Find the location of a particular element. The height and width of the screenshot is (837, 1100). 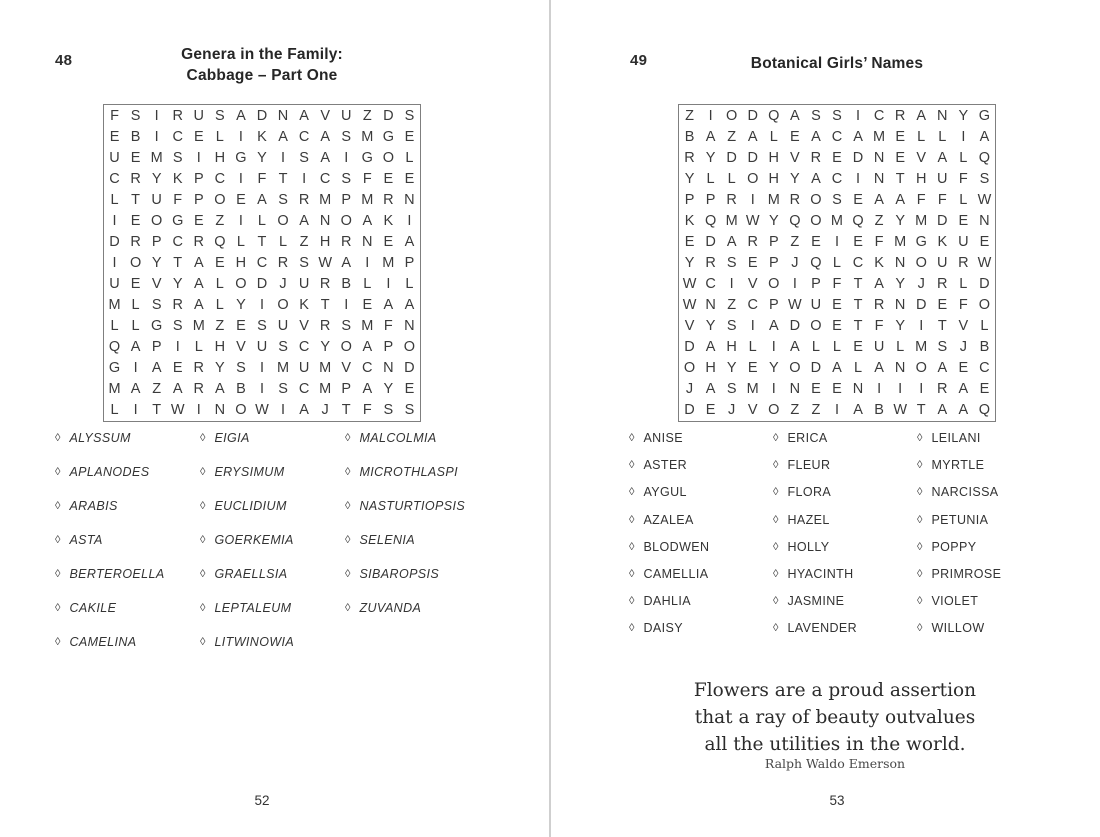

word-label: SIBAROPSIS is located at coordinates (399, 574).